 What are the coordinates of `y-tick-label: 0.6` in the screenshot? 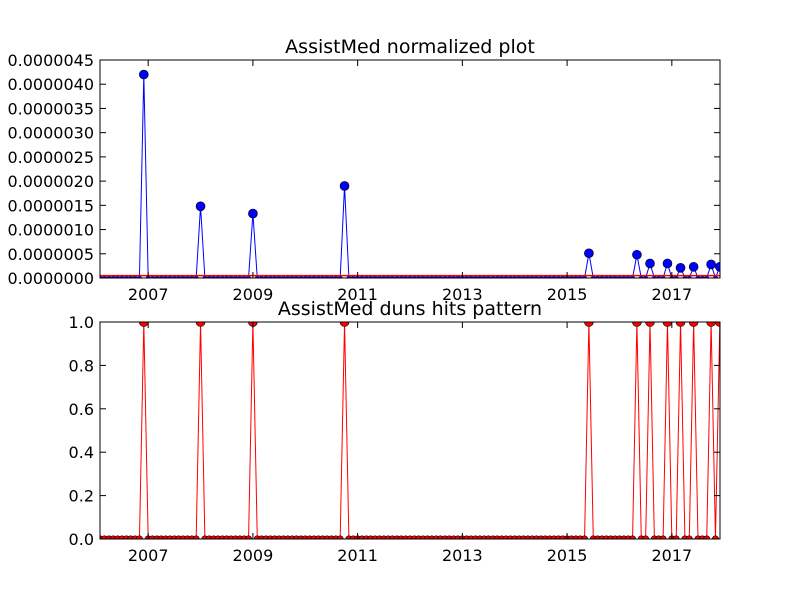 It's located at (81, 409).